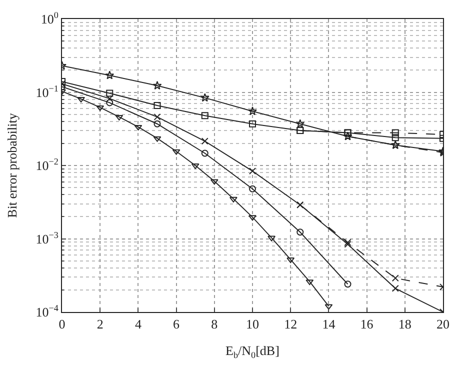  What do you see at coordinates (49, 18) in the screenshot?
I see `y-tick-label: 10$^{0}$` at bounding box center [49, 18].